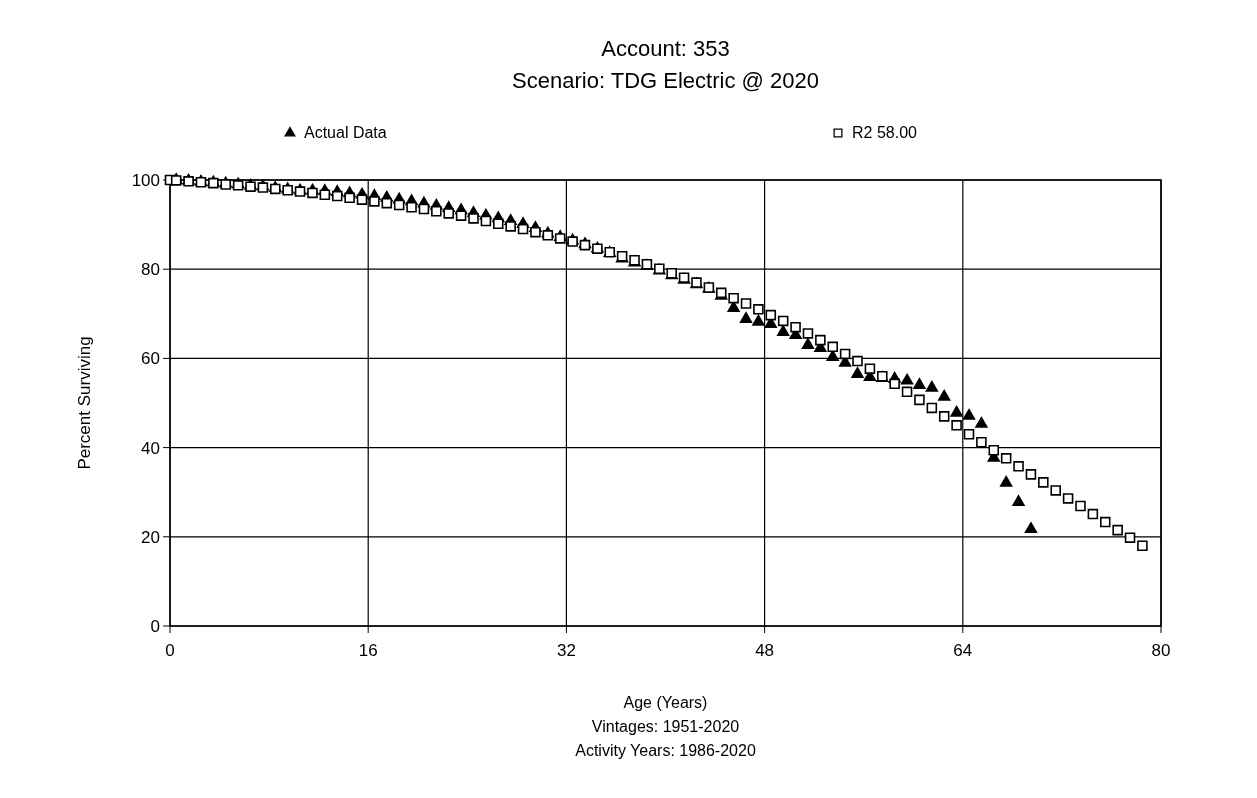  I want to click on text: Activity Years: 1986-2020, so click(665, 750).